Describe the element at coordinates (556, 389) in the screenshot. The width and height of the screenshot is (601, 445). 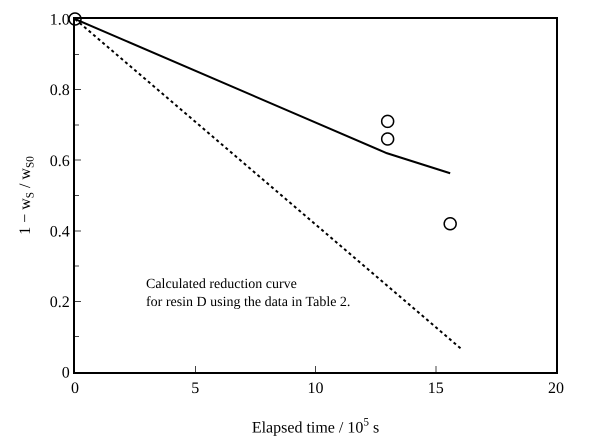
I see `x-tick-label: 20` at that location.